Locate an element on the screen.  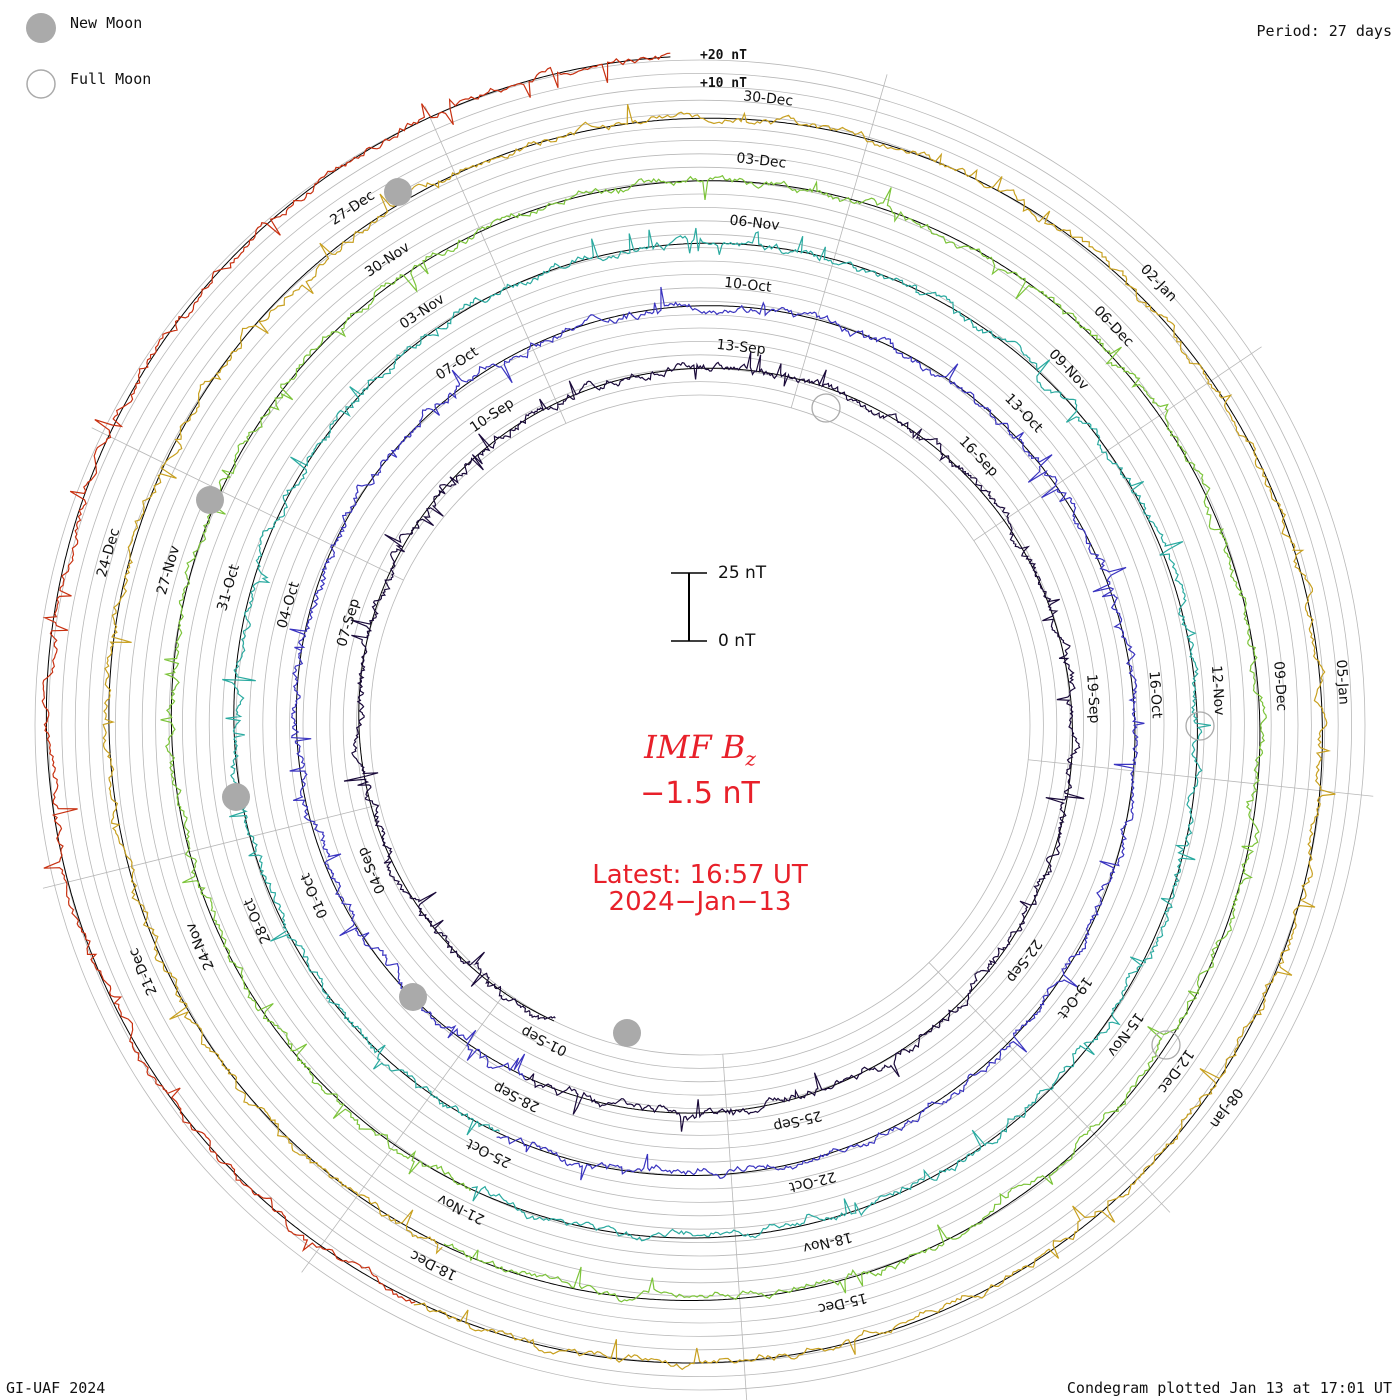
legend-new-moon: New Moon is located at coordinates (106, 23).